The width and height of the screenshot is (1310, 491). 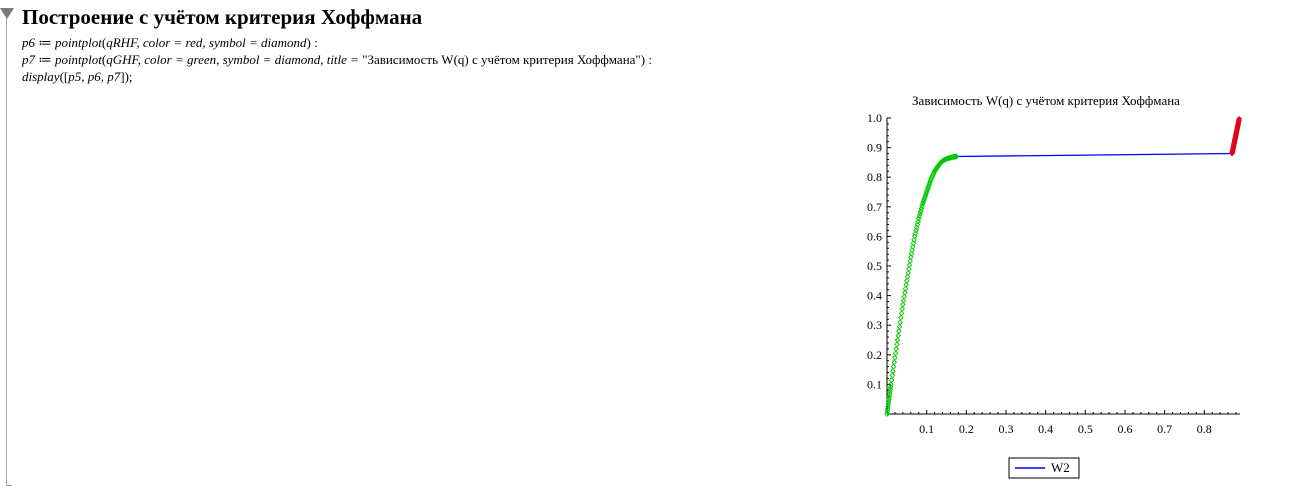 What do you see at coordinates (874, 296) in the screenshot?
I see `y-tick-label: 0.4` at bounding box center [874, 296].